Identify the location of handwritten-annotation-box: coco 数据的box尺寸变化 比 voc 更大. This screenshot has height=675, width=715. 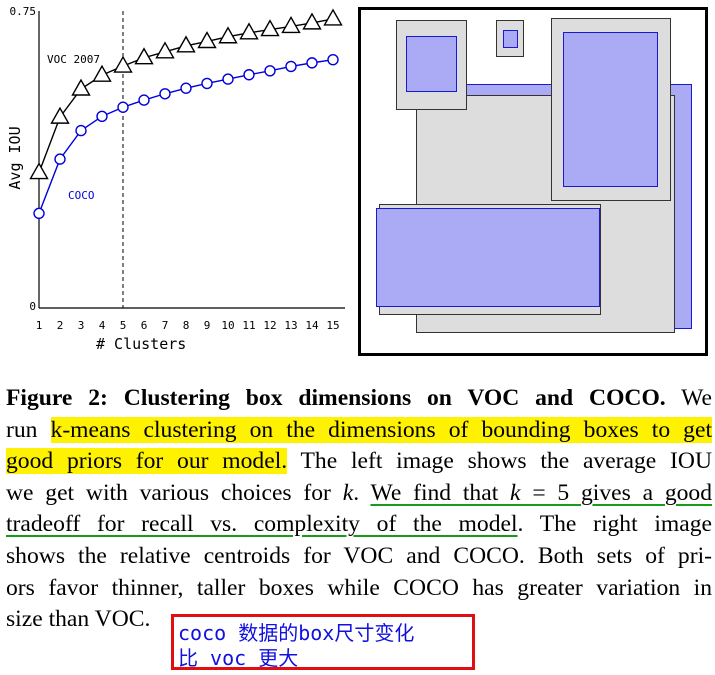
(323, 642).